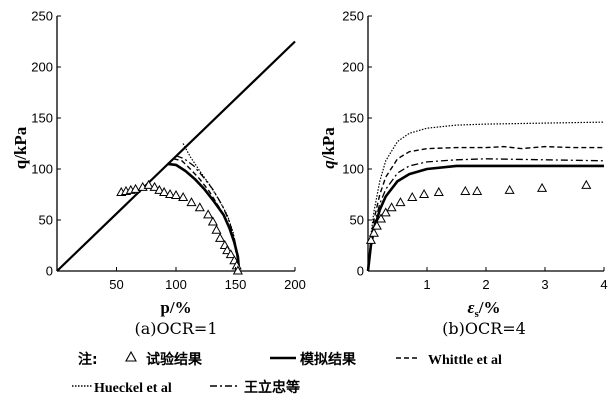  What do you see at coordinates (484, 328) in the screenshot?
I see `panel-b-caption: (b)OCR=4` at bounding box center [484, 328].